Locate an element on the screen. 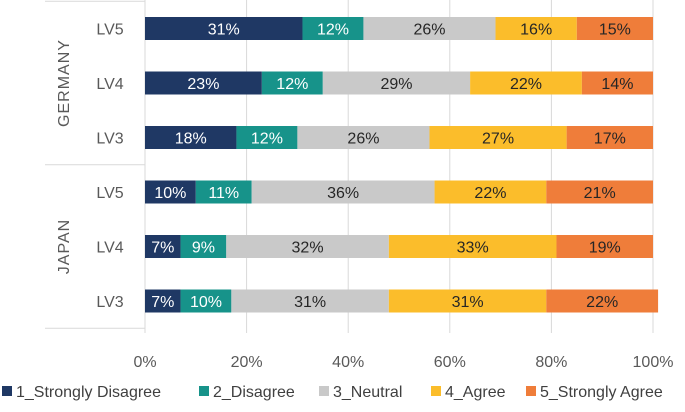 This screenshot has height=412, width=685. x-axis-ticks: 0% 20% 40% 60% 80% 100% is located at coordinates (403, 362).